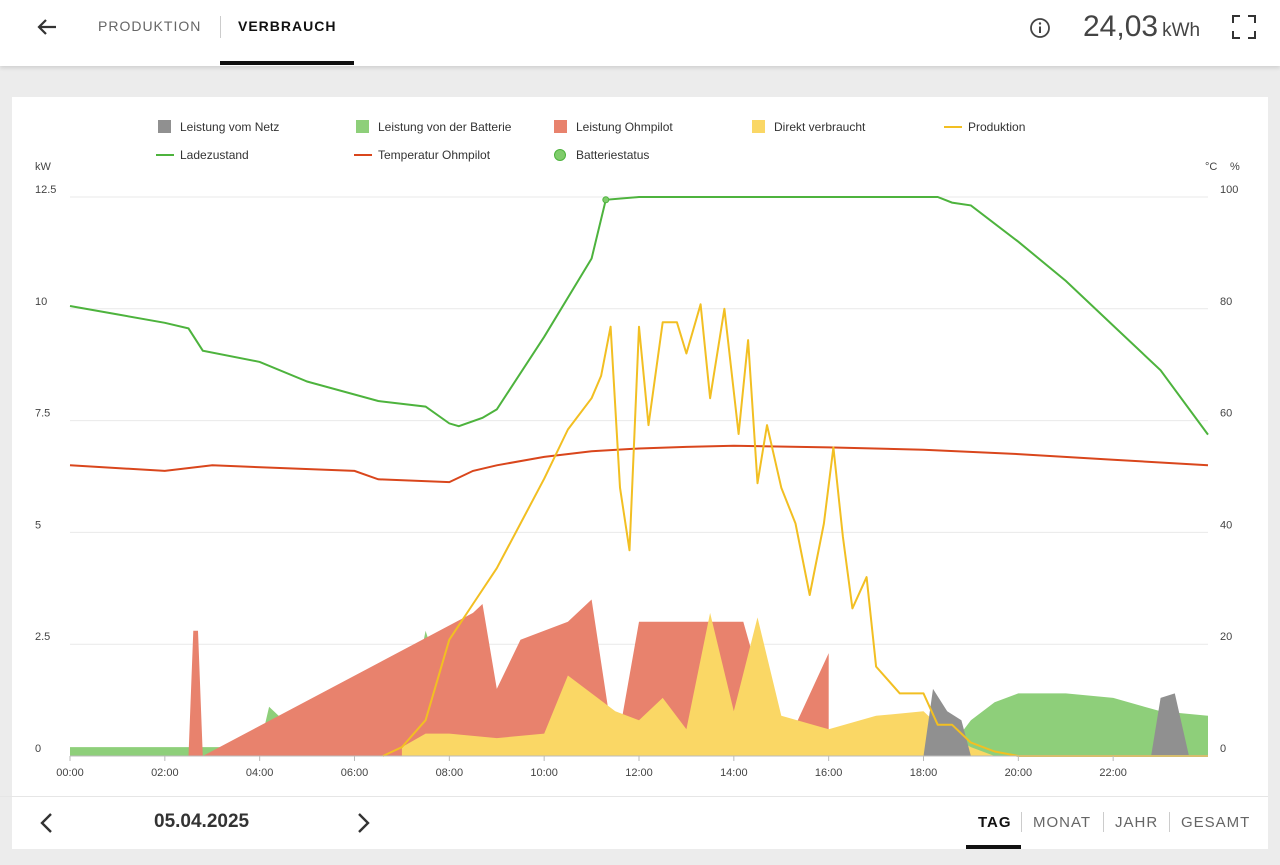  What do you see at coordinates (1113, 773) in the screenshot?
I see `x-tick-label: 22:00` at bounding box center [1113, 773].